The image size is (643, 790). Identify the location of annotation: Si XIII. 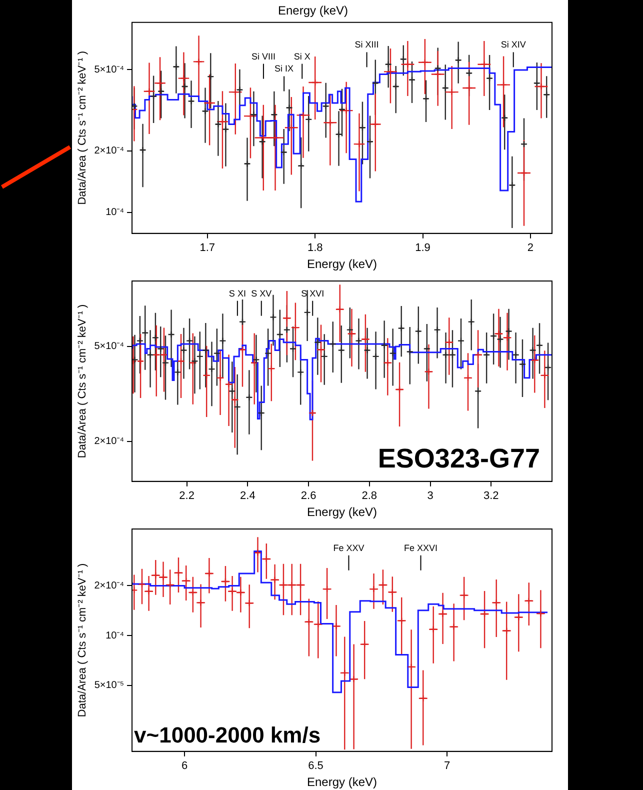
(366, 45).